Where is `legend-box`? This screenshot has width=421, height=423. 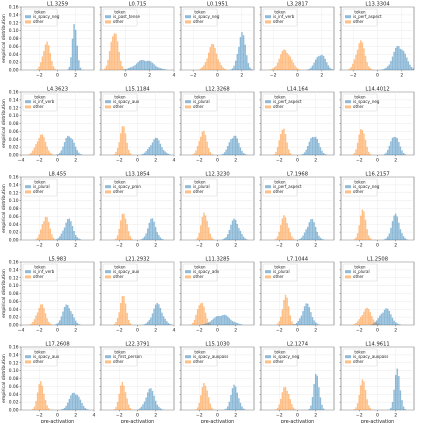
legend-box is located at coordinates (280, 17).